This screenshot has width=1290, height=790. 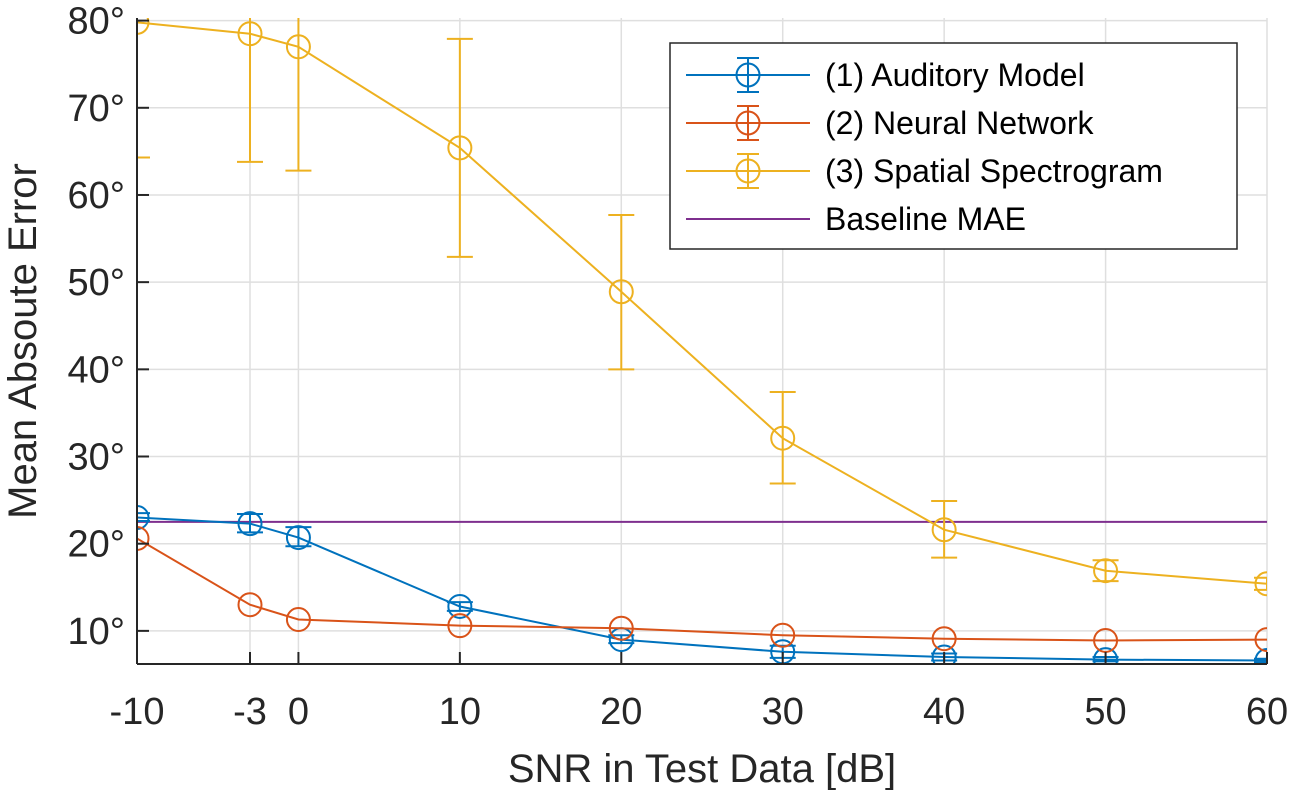 I want to click on legend-label-baseline-mae: Baseline MAE, so click(x=925, y=219).